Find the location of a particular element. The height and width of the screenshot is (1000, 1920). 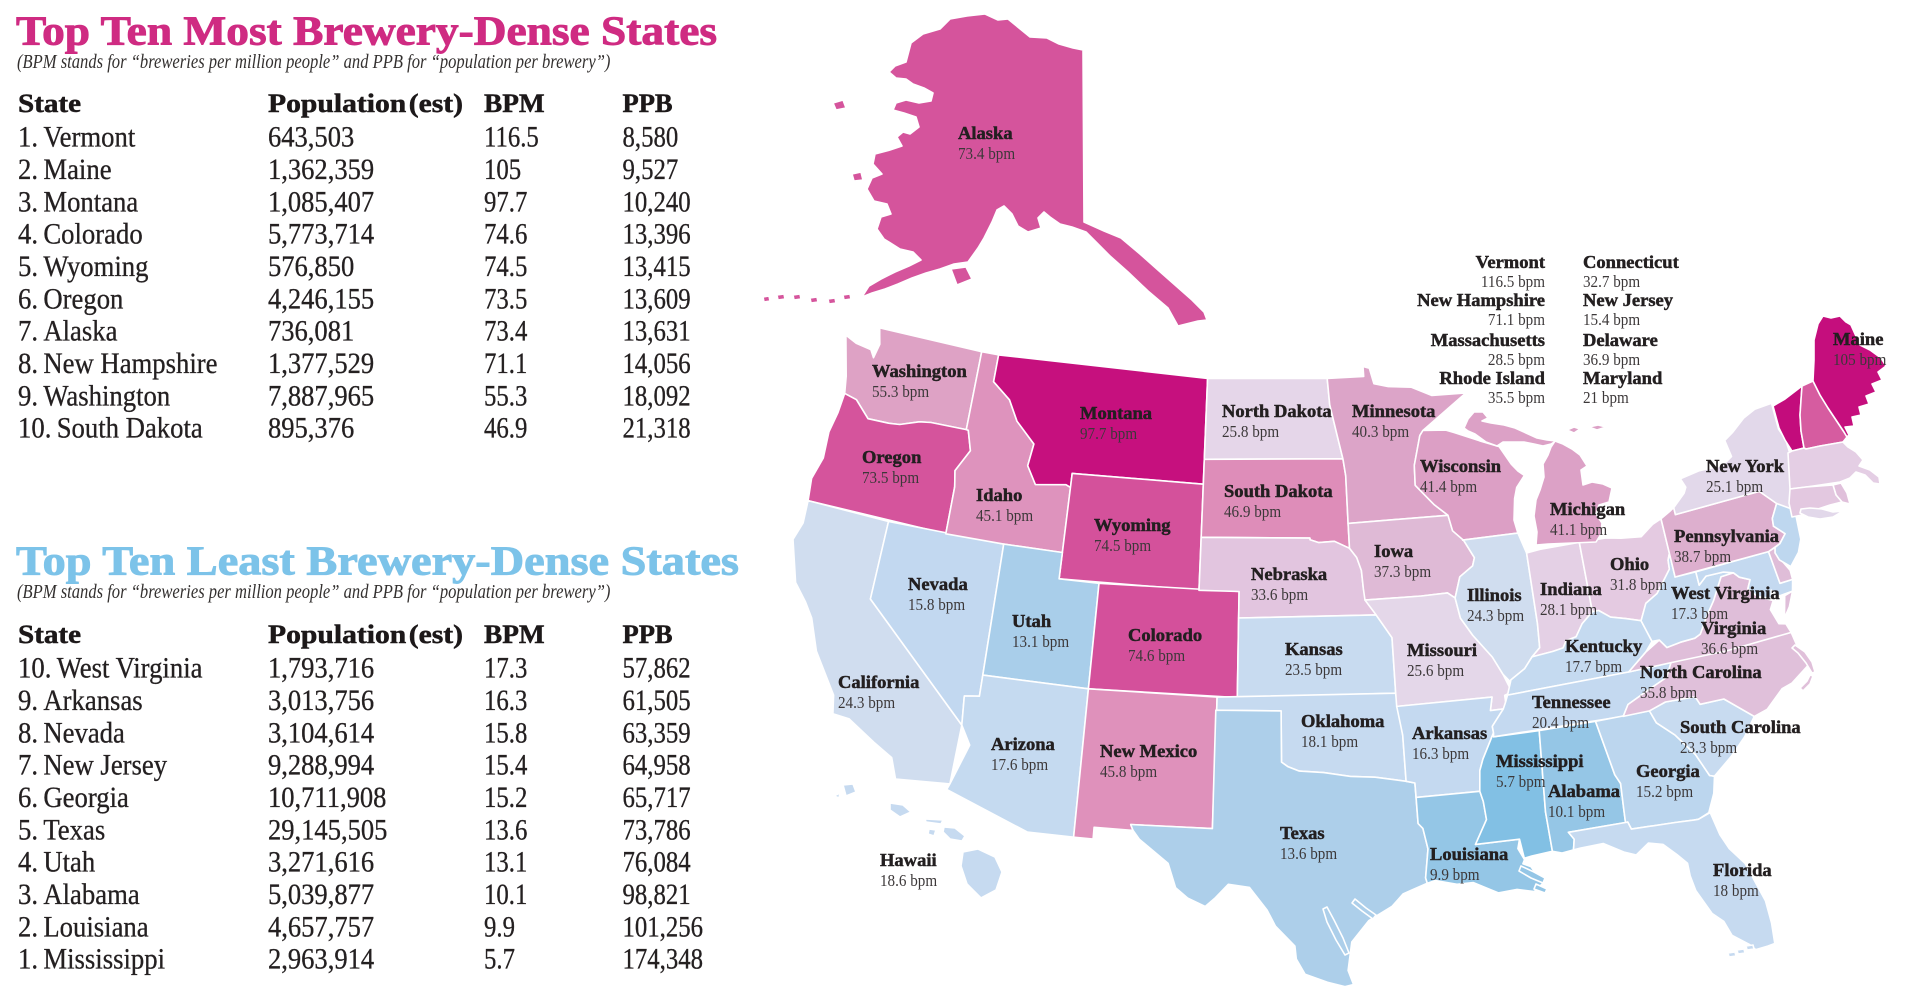

svg-text: Mississippi is located at coordinates (1540, 760).